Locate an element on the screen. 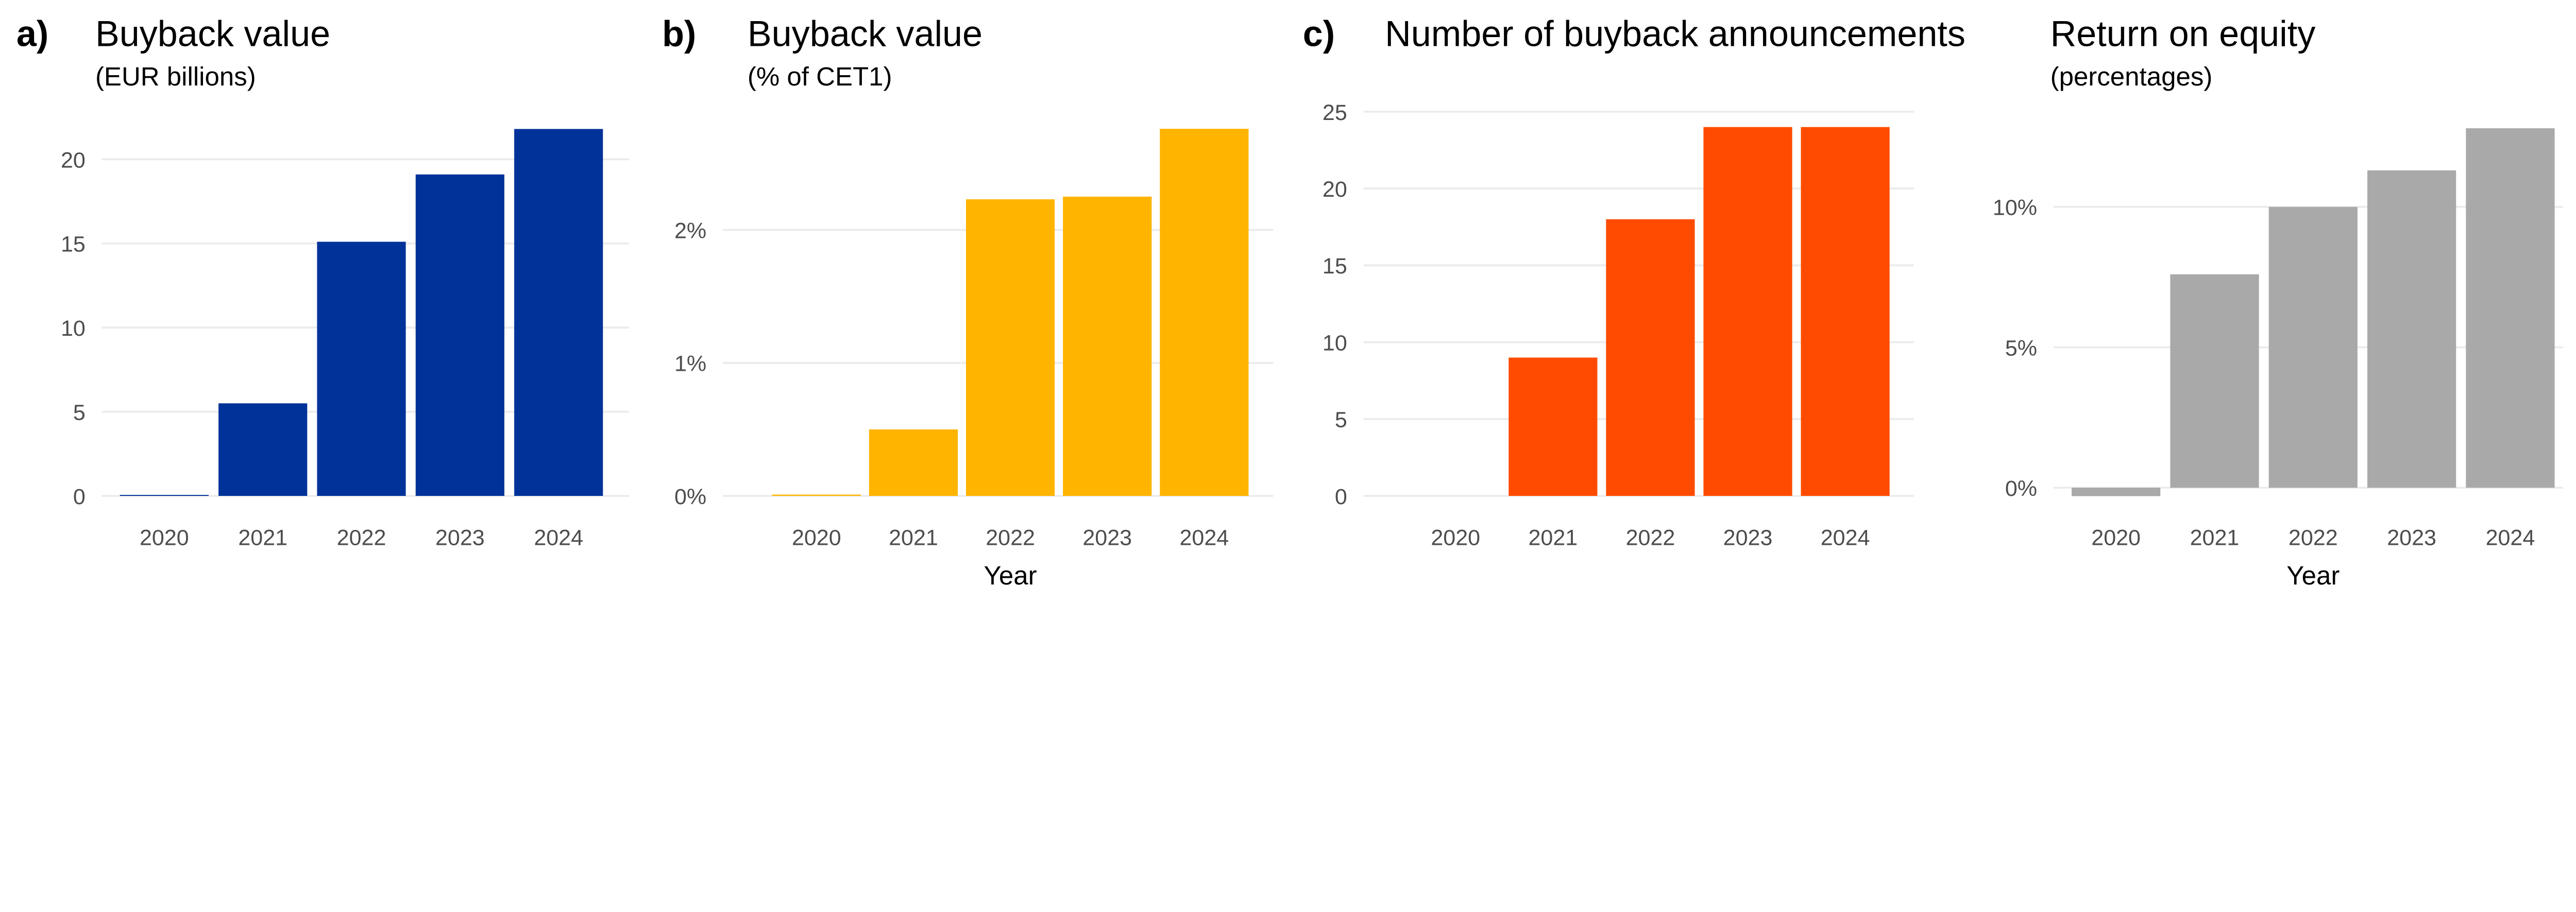  panel-subtitle: (percentages) is located at coordinates (2131, 76).